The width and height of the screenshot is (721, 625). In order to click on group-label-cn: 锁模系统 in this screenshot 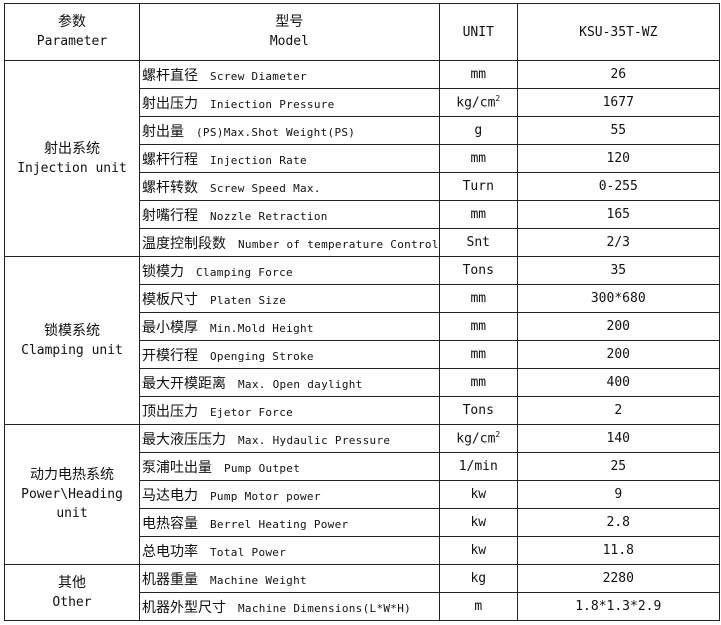, I will do `click(72, 330)`.